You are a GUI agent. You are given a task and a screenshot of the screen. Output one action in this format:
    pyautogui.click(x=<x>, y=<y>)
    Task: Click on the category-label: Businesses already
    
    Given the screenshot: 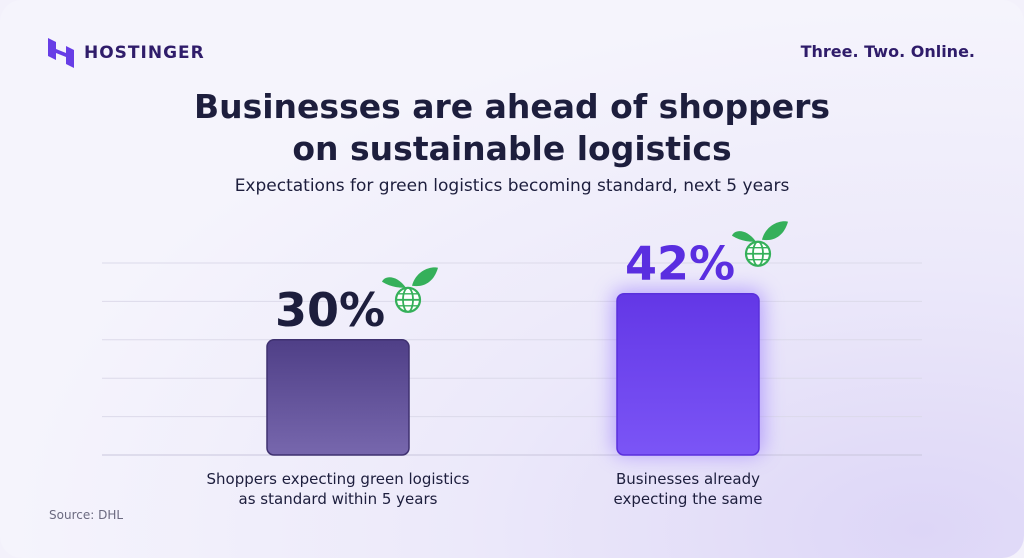 What is the action you would take?
    pyautogui.click(x=688, y=479)
    